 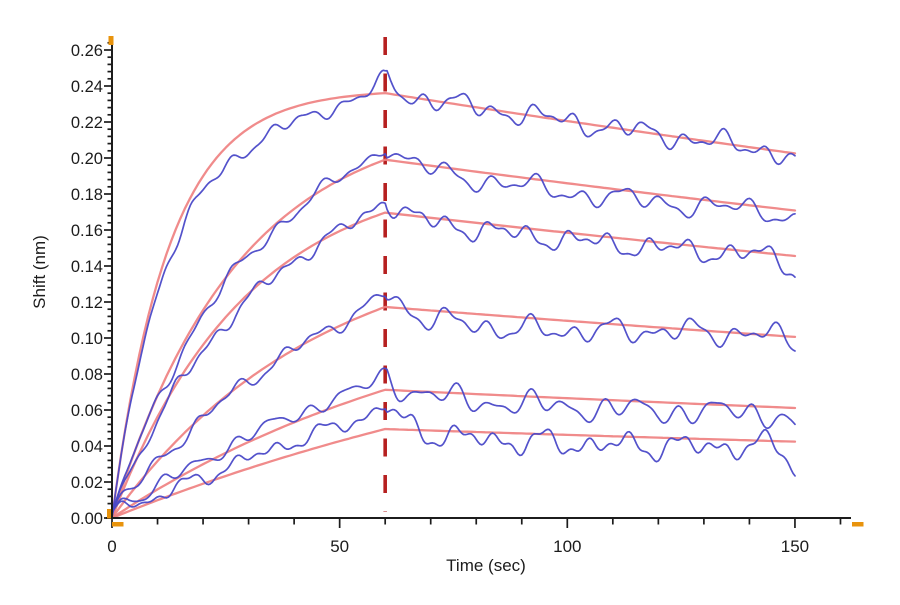 I want to click on x-axis-end-range-marker, so click(x=858, y=524).